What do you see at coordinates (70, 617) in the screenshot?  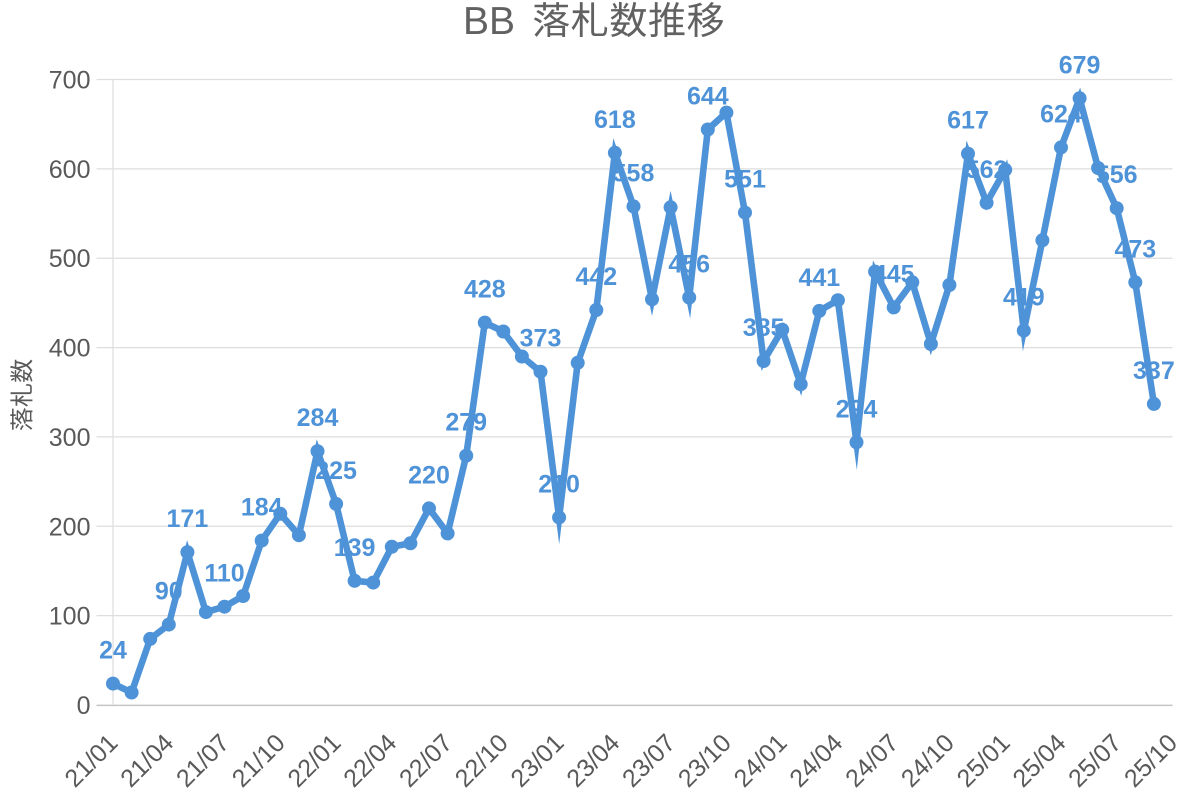 I see `svg-text: 100` at bounding box center [70, 617].